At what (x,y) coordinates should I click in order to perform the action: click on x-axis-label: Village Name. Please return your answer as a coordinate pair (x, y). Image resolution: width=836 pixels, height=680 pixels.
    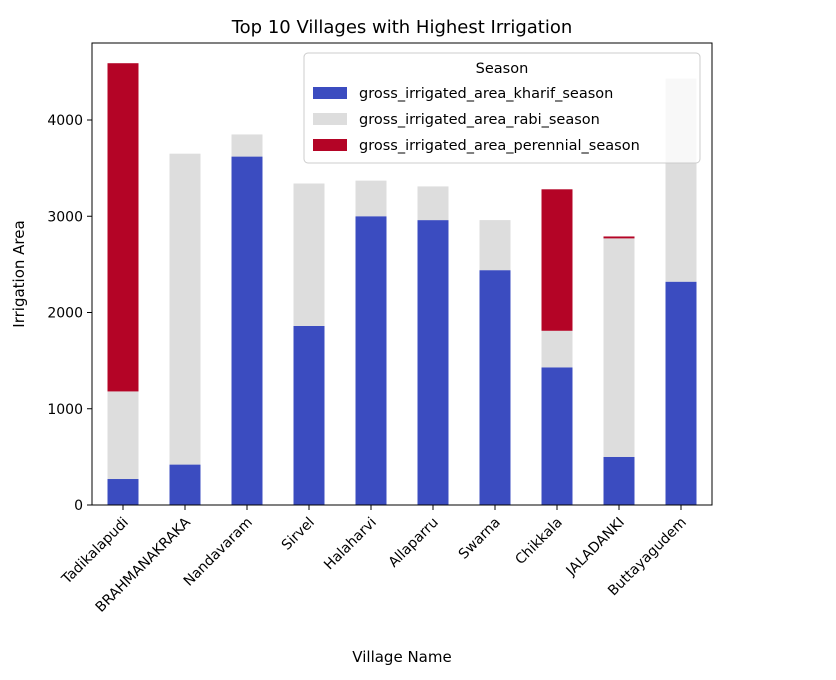
    Looking at the image, I should click on (401, 657).